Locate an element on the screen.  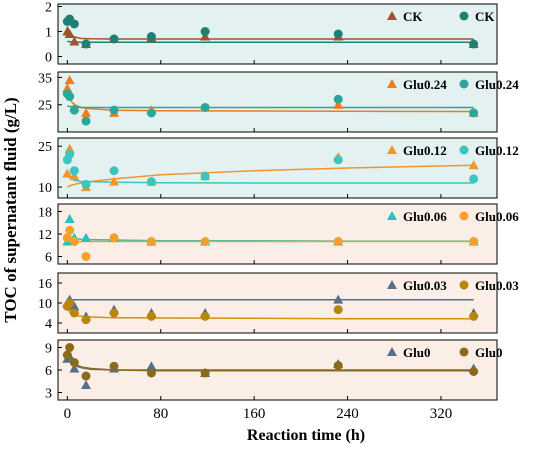
y-tick-label: 12 is located at coordinates (45, 235).